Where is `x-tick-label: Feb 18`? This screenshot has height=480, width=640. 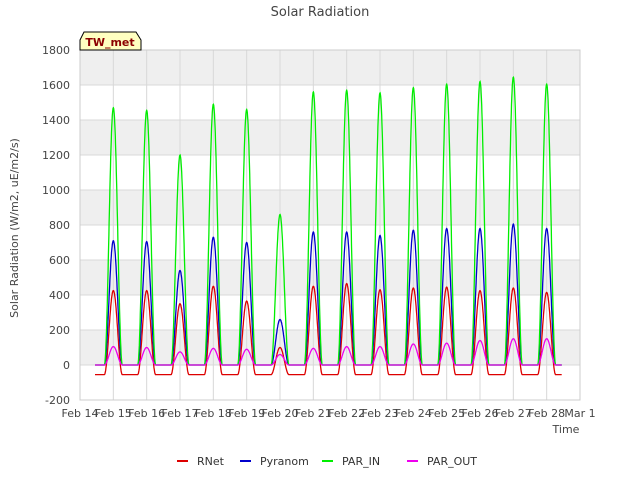
x-tick-label: Feb 18 is located at coordinates (213, 413).